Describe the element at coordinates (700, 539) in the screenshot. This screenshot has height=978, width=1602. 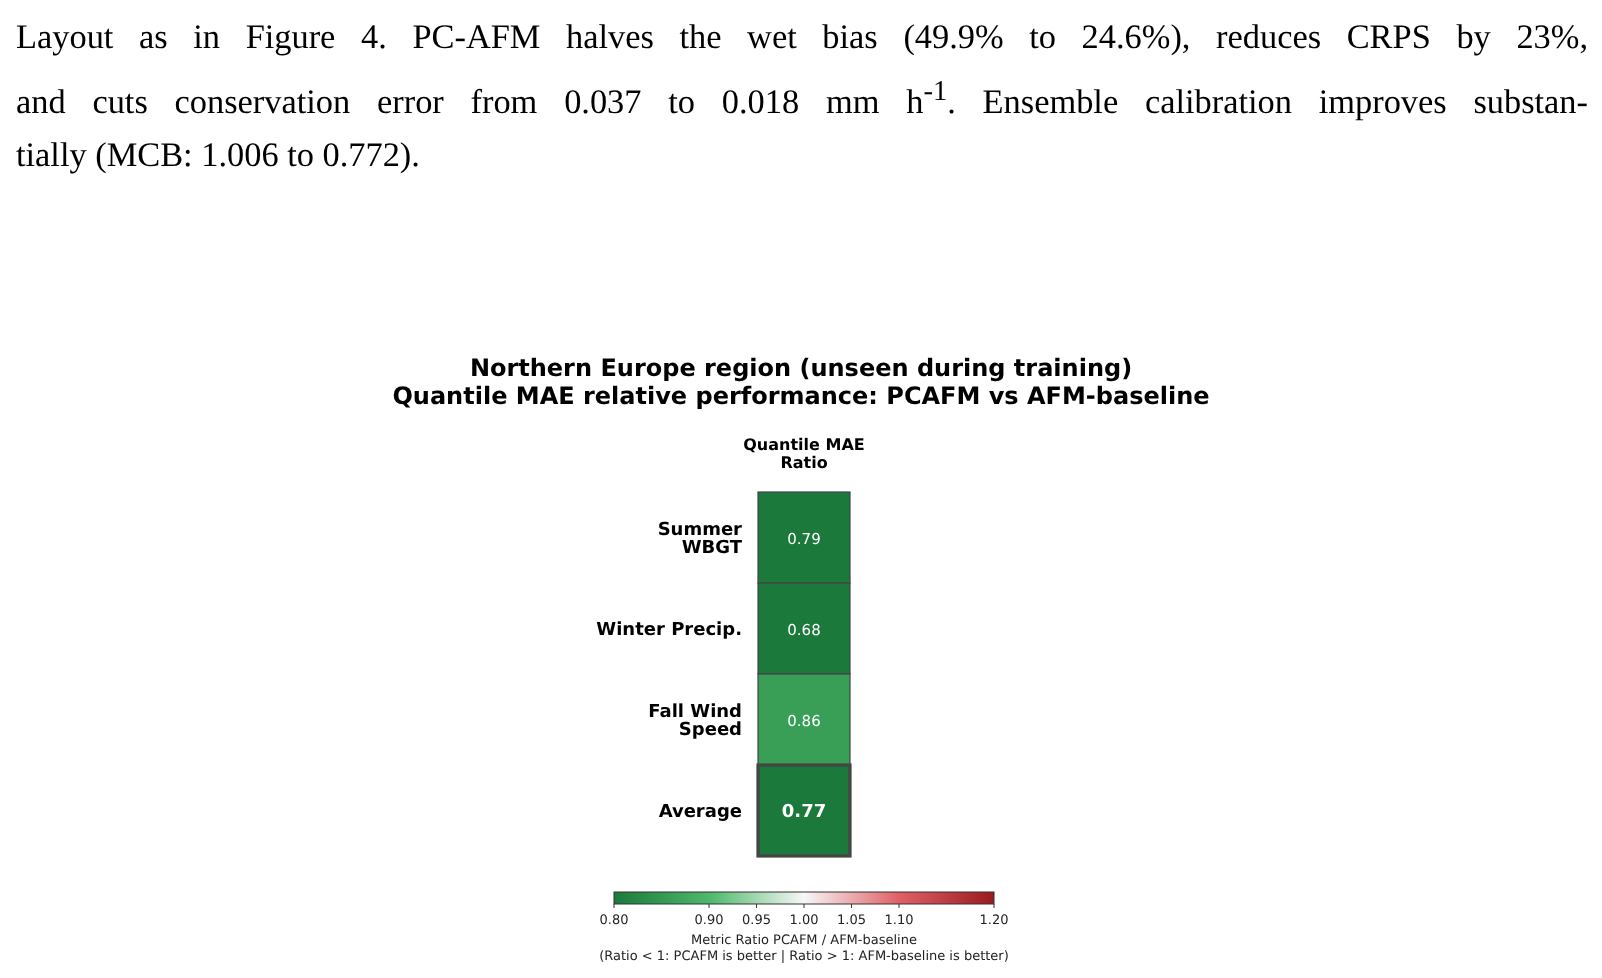
I see `y-tick-label: Summer WBGT` at that location.